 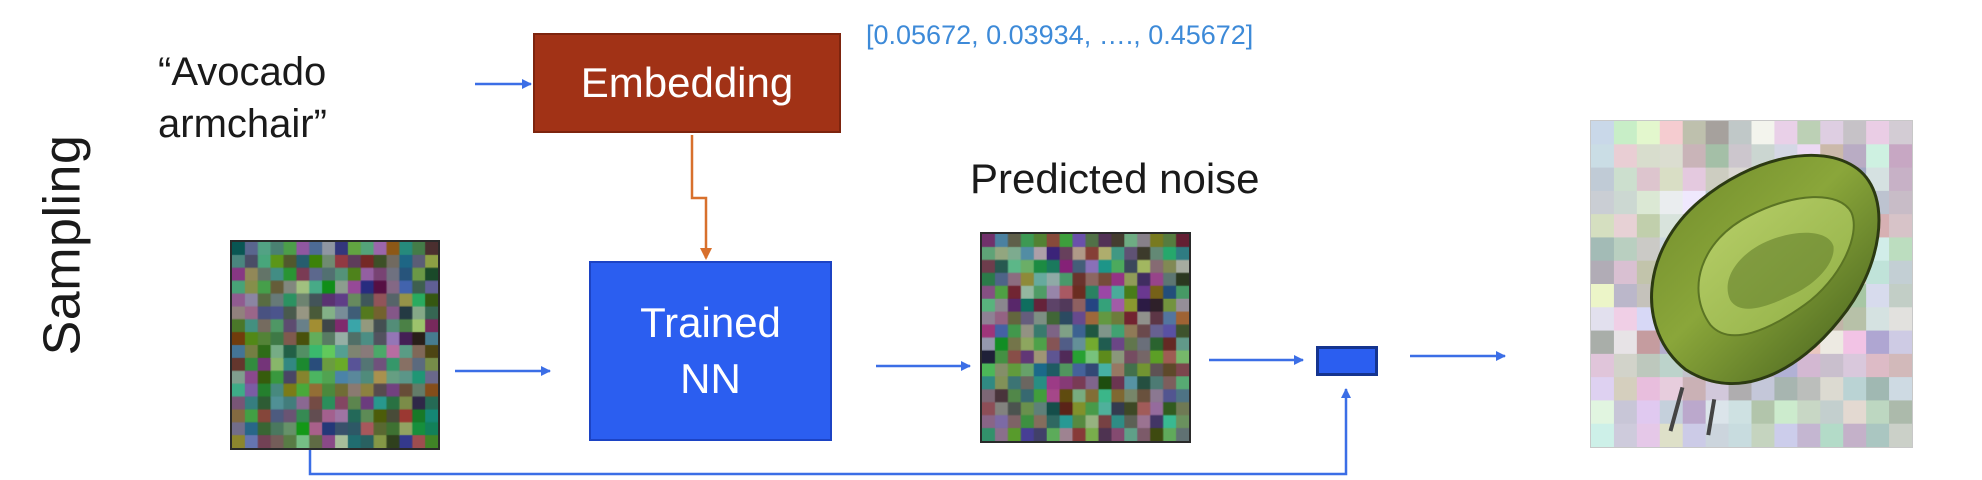 What do you see at coordinates (1060, 35) in the screenshot?
I see `embedding-vector: [0.05672, 0.03934, …., 0.45672]` at bounding box center [1060, 35].